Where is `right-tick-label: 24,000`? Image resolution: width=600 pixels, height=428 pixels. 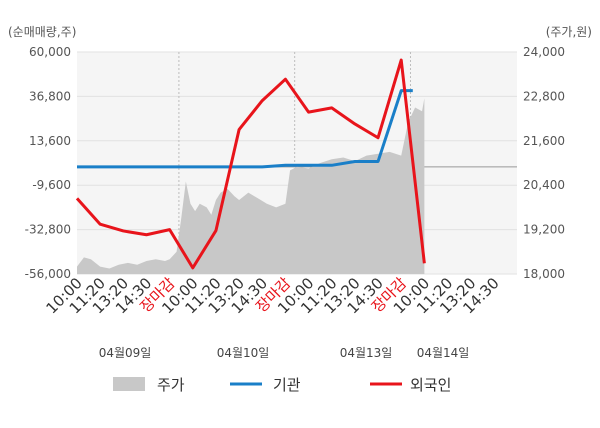 right-tick-label: 24,000 is located at coordinates (544, 52).